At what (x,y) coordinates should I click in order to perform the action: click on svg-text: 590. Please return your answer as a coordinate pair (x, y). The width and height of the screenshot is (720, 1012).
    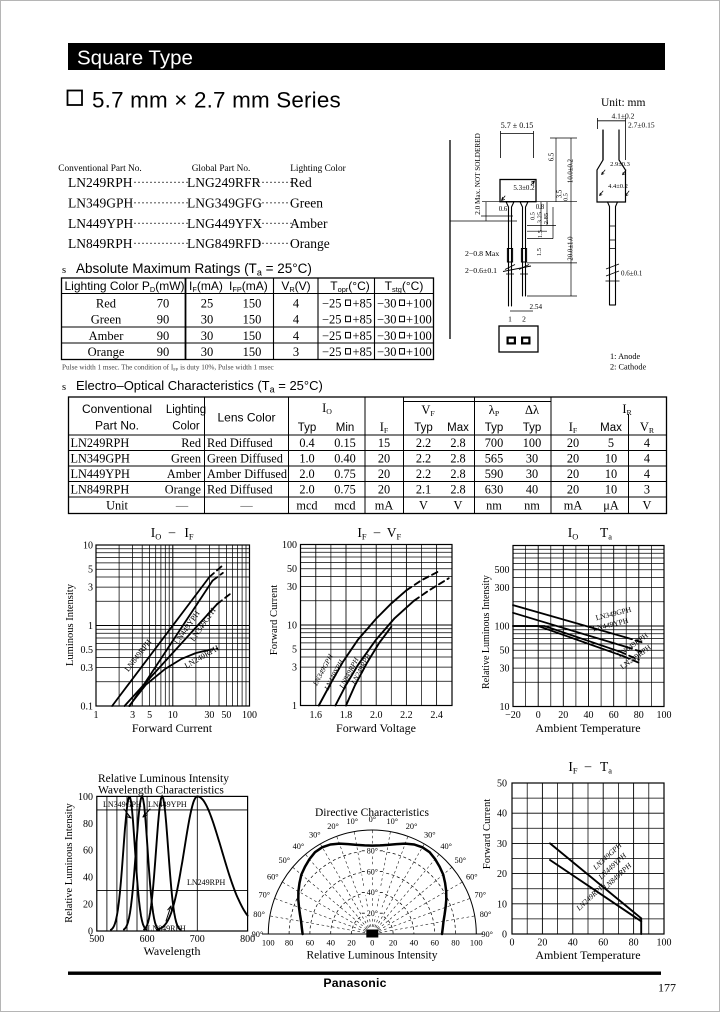
    Looking at the image, I should click on (494, 474).